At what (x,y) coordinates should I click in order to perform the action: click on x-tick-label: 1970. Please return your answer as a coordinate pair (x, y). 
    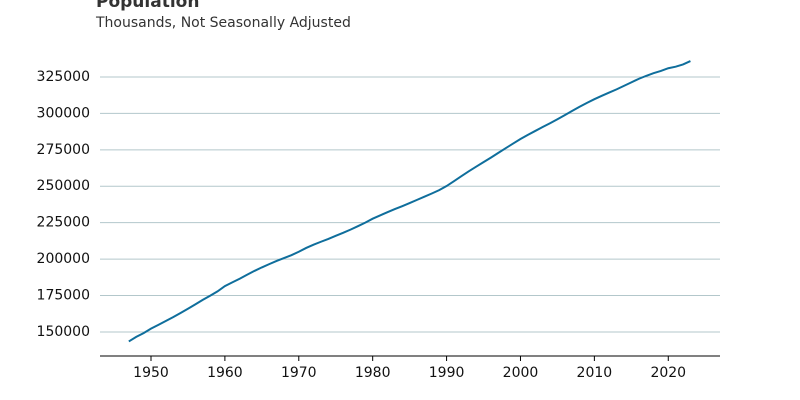
    Looking at the image, I should click on (299, 373).